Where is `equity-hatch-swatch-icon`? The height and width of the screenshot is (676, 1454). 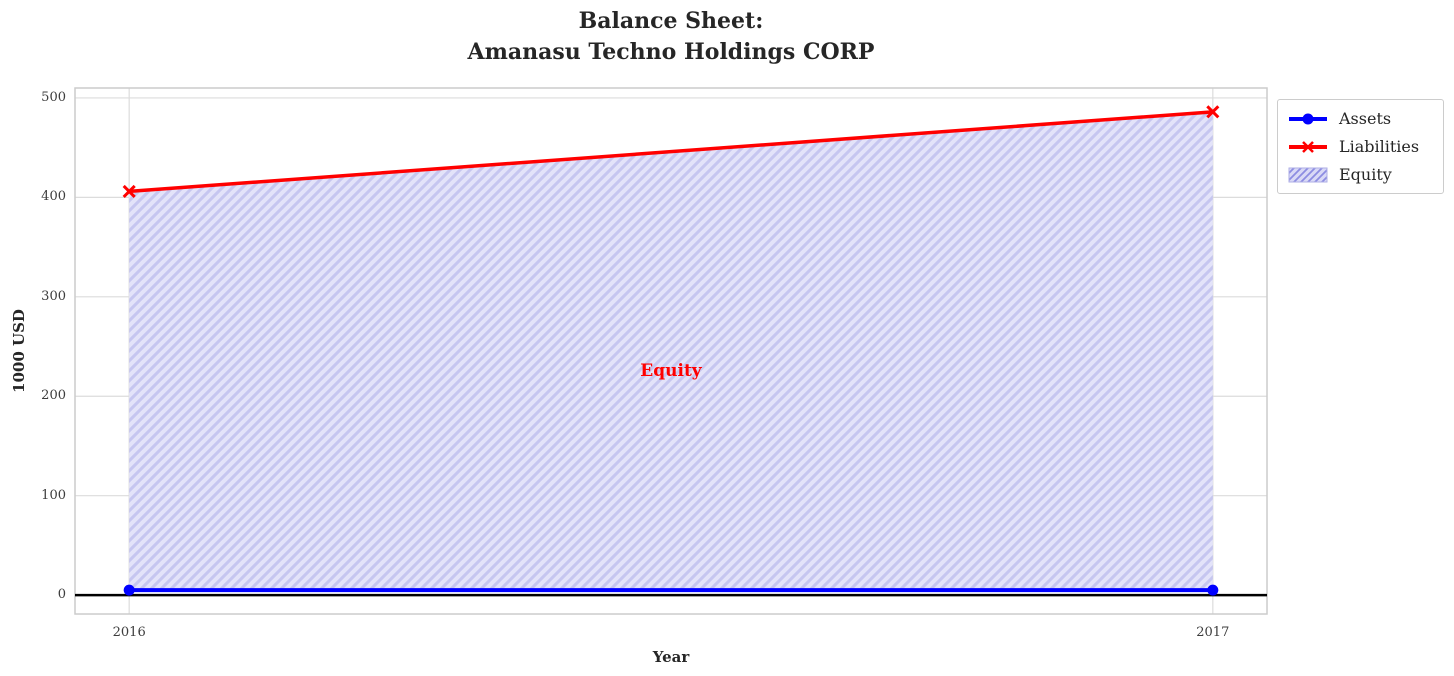 equity-hatch-swatch-icon is located at coordinates (1308, 175).